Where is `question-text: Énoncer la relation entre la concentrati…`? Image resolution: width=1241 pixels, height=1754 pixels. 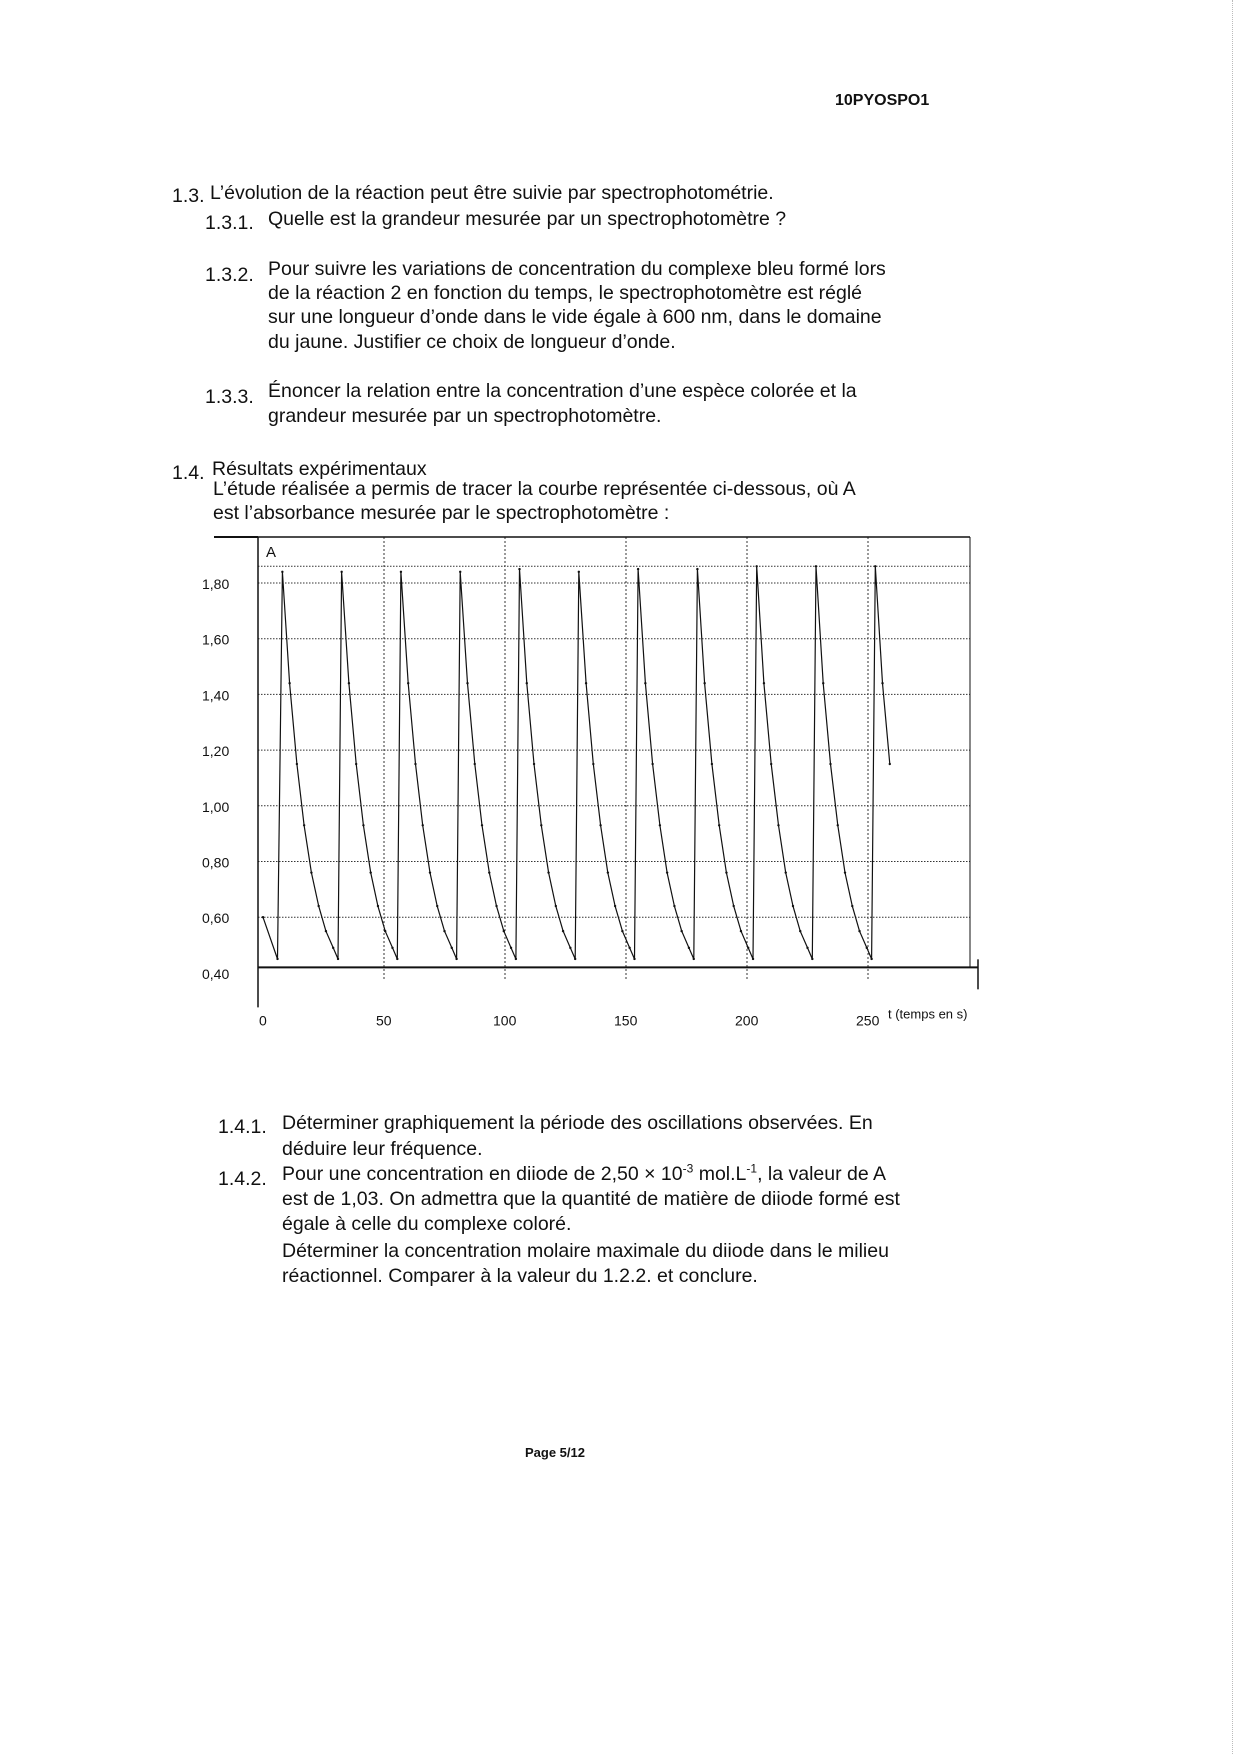 question-text: Énoncer la relation entre la concentrati… is located at coordinates (562, 391).